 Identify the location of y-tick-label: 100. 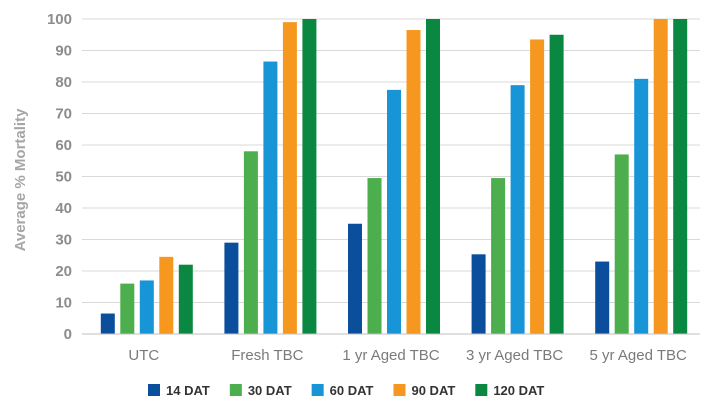
(59, 19).